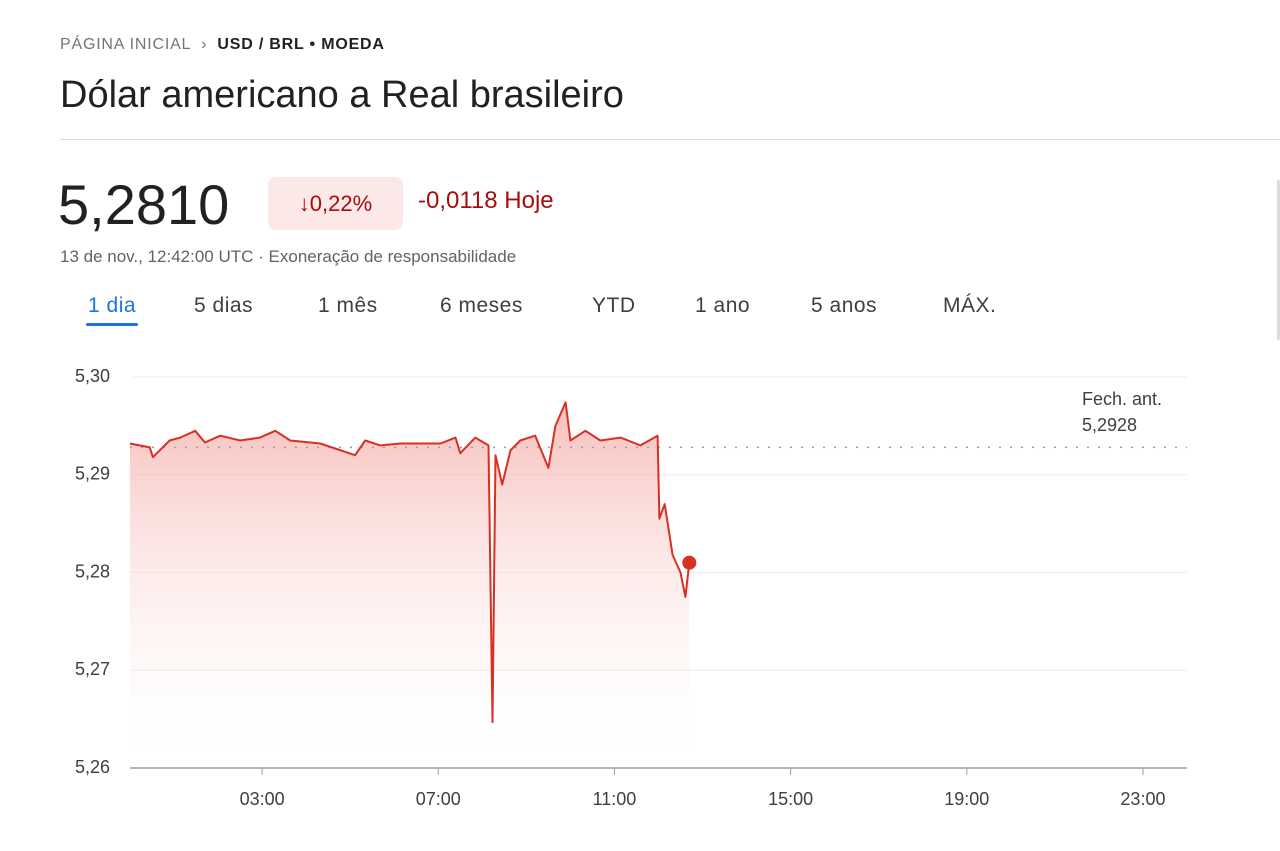  Describe the element at coordinates (458, 200) in the screenshot. I see `change-abs: -0,0118` at that location.